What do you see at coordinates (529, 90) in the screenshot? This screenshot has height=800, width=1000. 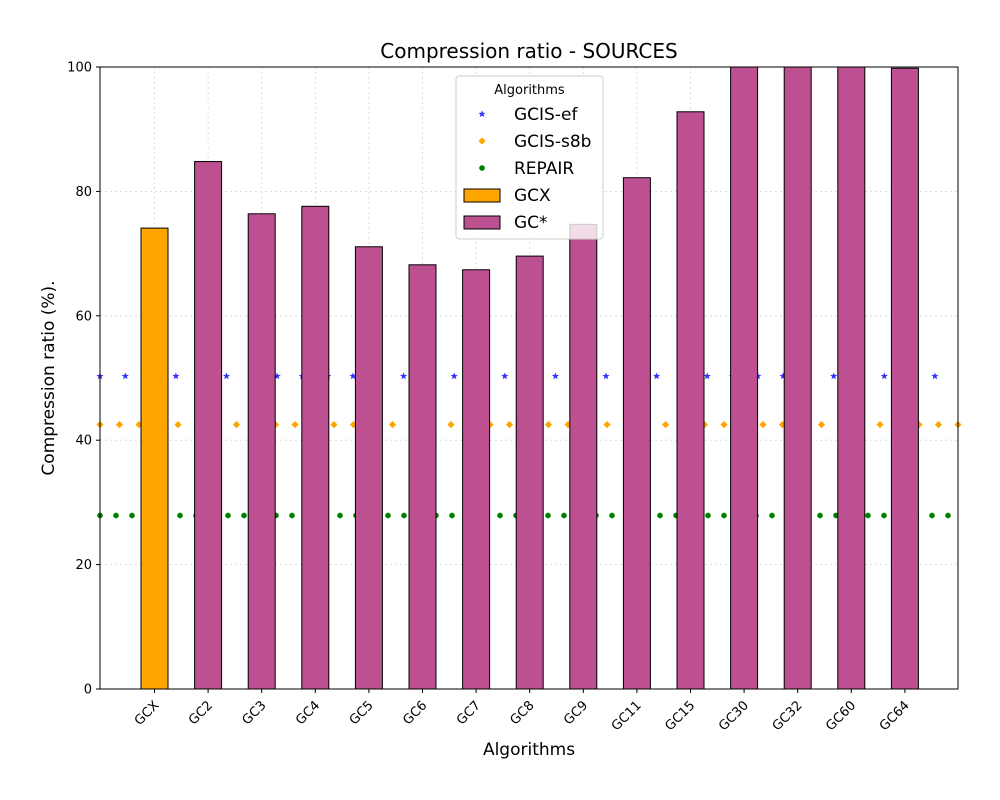 I see `legend-title: Algorithms` at bounding box center [529, 90].